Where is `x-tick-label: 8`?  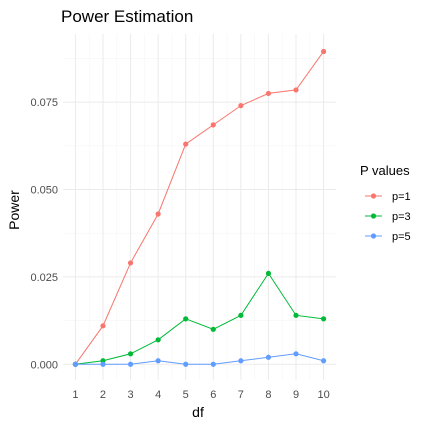 x-tick-label: 8 is located at coordinates (268, 395).